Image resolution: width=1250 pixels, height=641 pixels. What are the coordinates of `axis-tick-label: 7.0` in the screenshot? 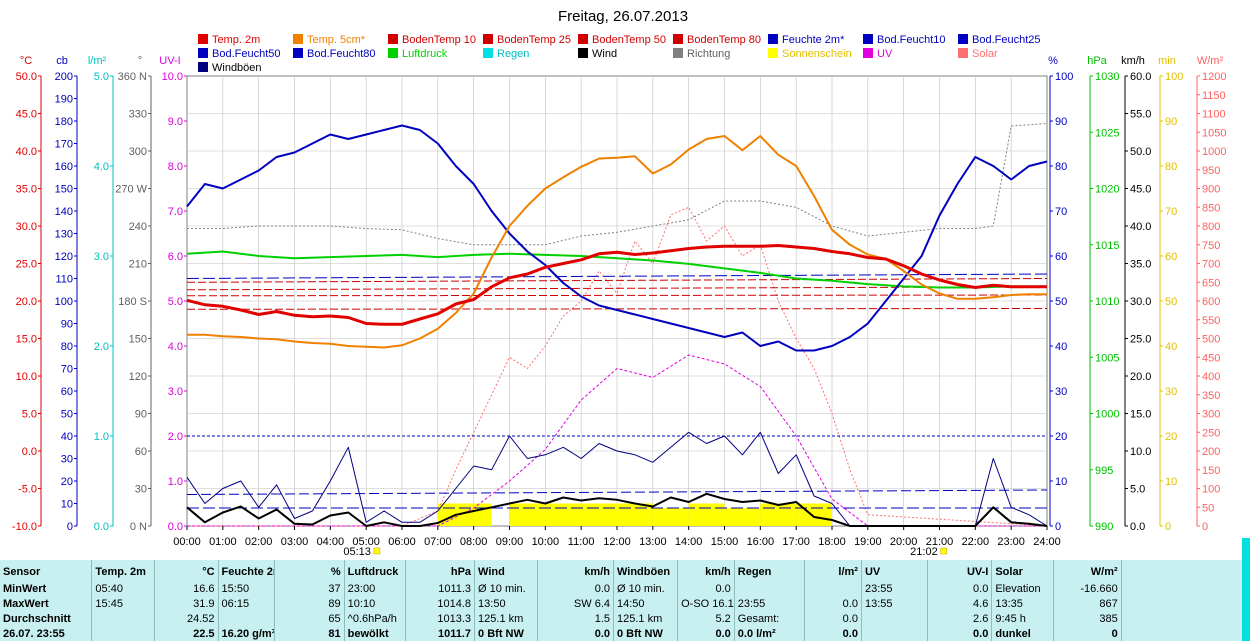 It's located at (175, 212).